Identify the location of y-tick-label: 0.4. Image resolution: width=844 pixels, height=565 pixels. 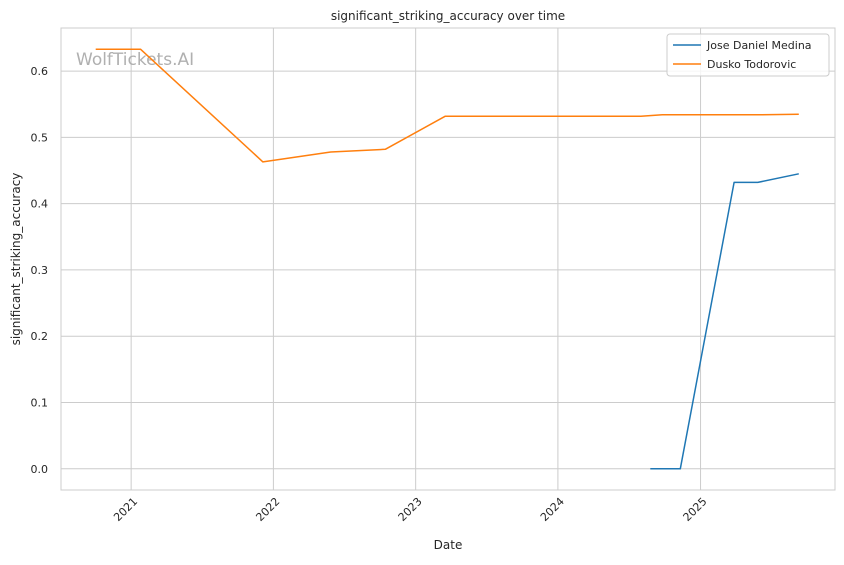
(40, 204).